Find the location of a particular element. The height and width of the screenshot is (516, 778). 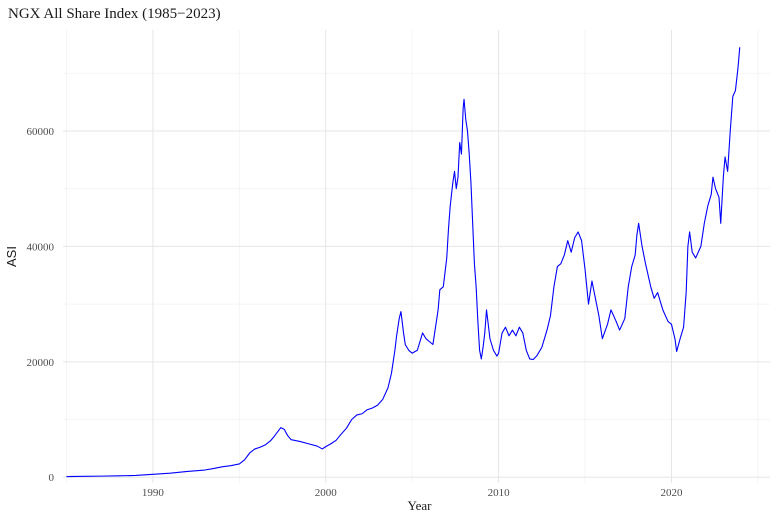

y-axis-title: ASI is located at coordinates (11, 256).